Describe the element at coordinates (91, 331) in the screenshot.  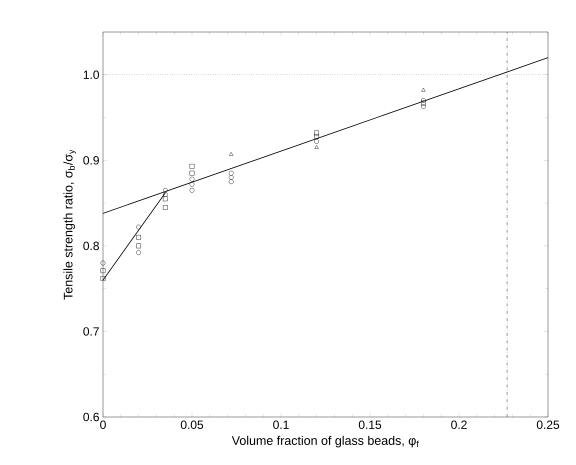
I see `y-tick-label: 0.7` at that location.